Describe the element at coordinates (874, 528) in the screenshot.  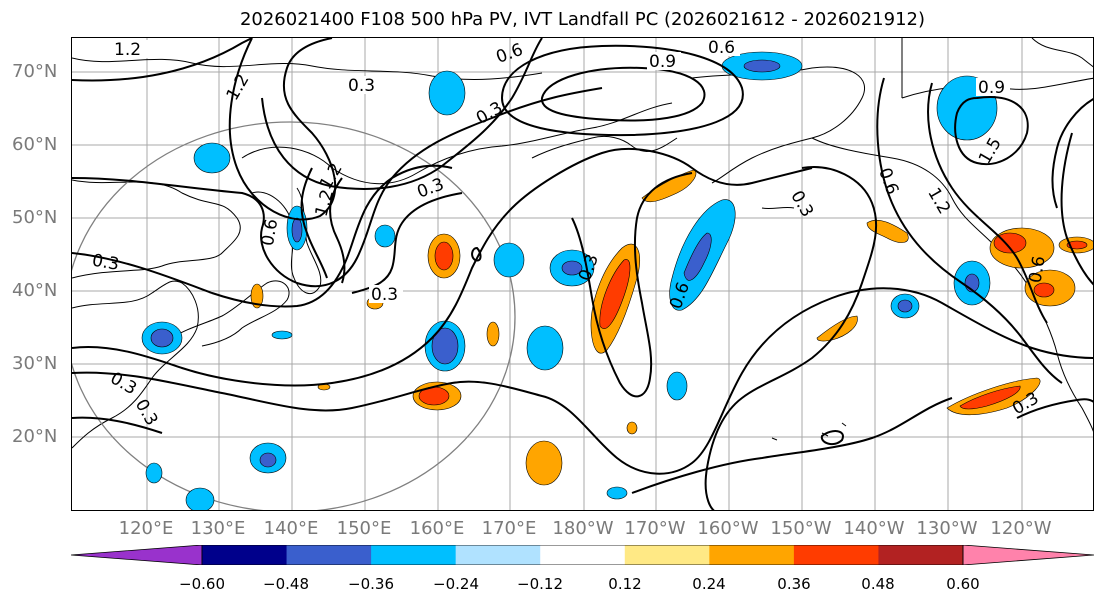
I see `lon-label-140w: 140°W` at that location.